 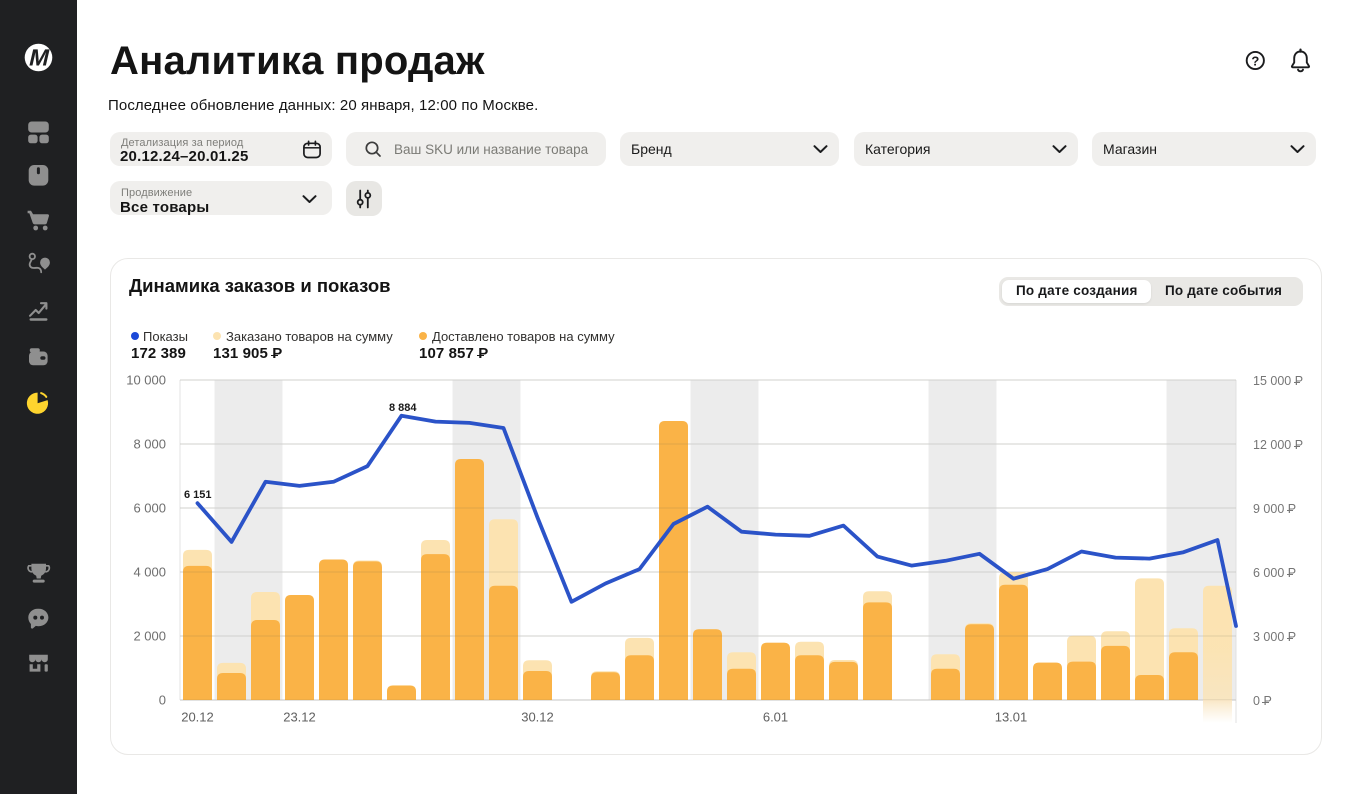 What do you see at coordinates (403, 408) in the screenshot?
I see `svg-text: 8 884` at bounding box center [403, 408].